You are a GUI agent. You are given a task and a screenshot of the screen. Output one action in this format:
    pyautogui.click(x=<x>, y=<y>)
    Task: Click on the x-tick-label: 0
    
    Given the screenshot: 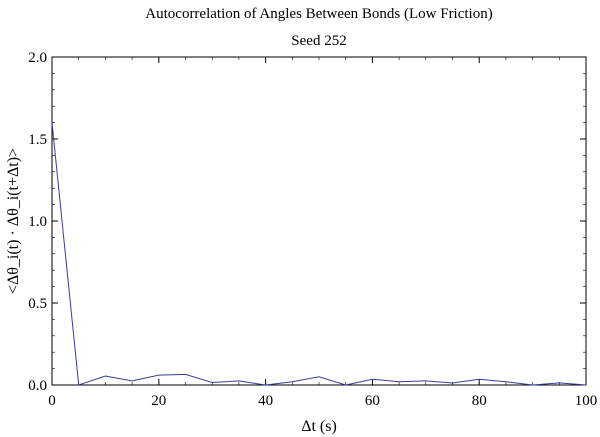 What is the action you would take?
    pyautogui.click(x=52, y=401)
    